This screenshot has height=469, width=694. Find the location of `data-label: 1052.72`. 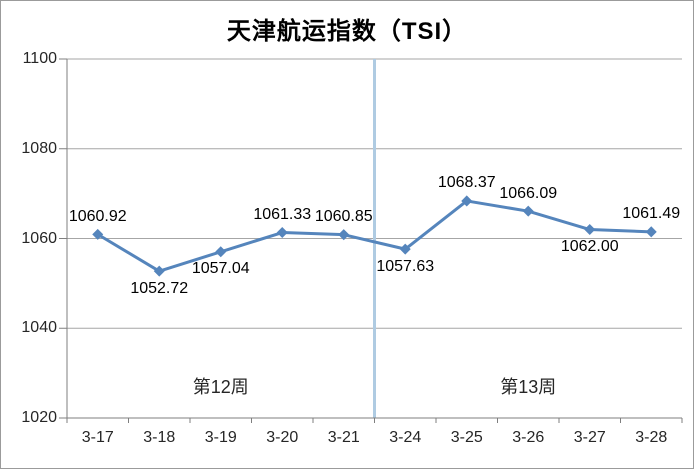

data-label: 1052.72 is located at coordinates (159, 288).